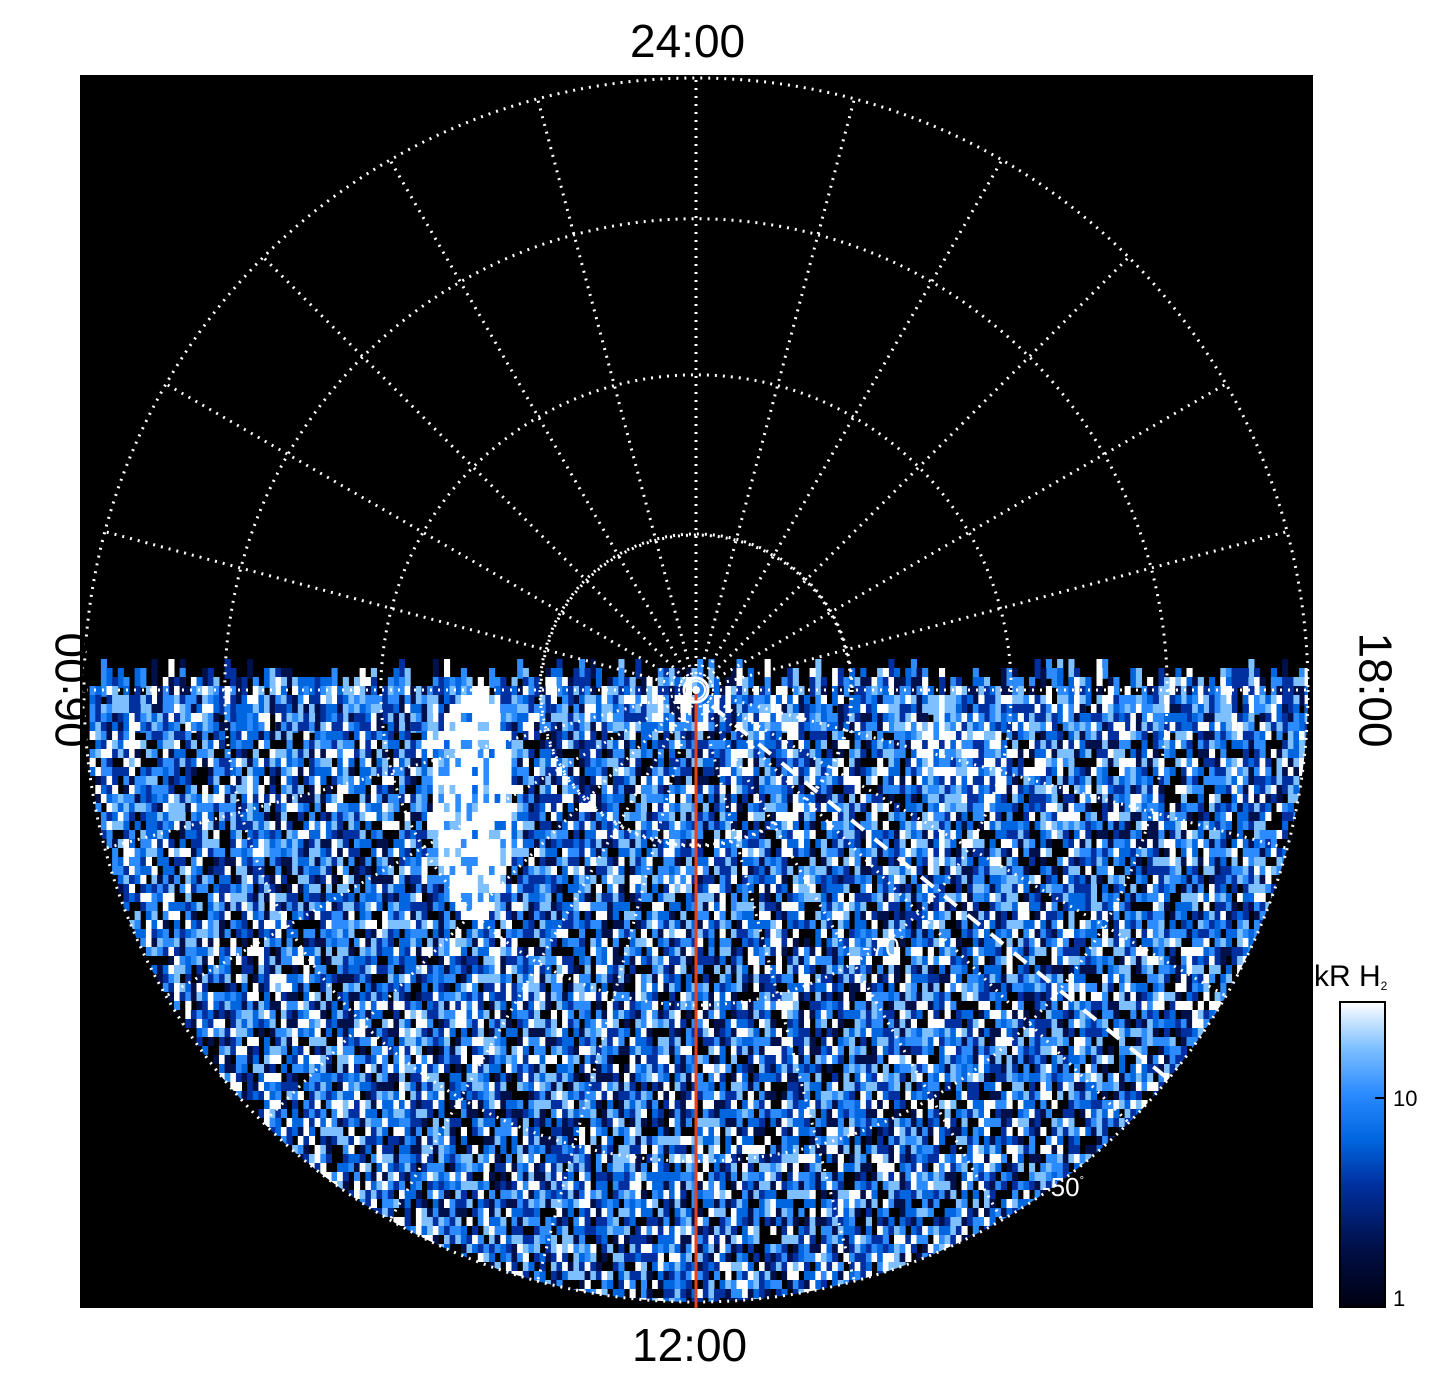 The height and width of the screenshot is (1384, 1447). I want to click on colorbar-tick-label-10: 10, so click(1405, 1098).